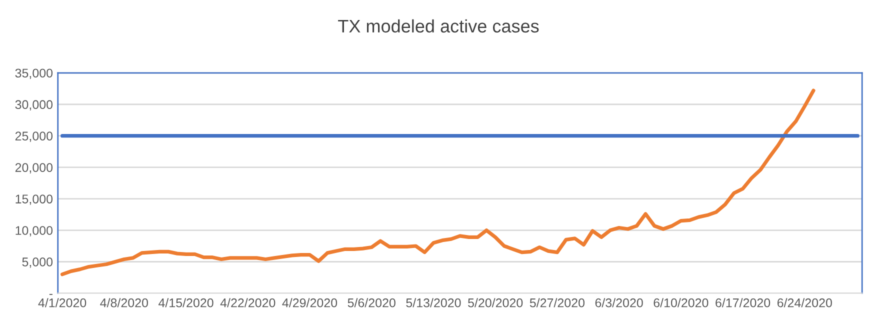 The width and height of the screenshot is (877, 324). I want to click on y-tick-label: 10,000, so click(34, 231).